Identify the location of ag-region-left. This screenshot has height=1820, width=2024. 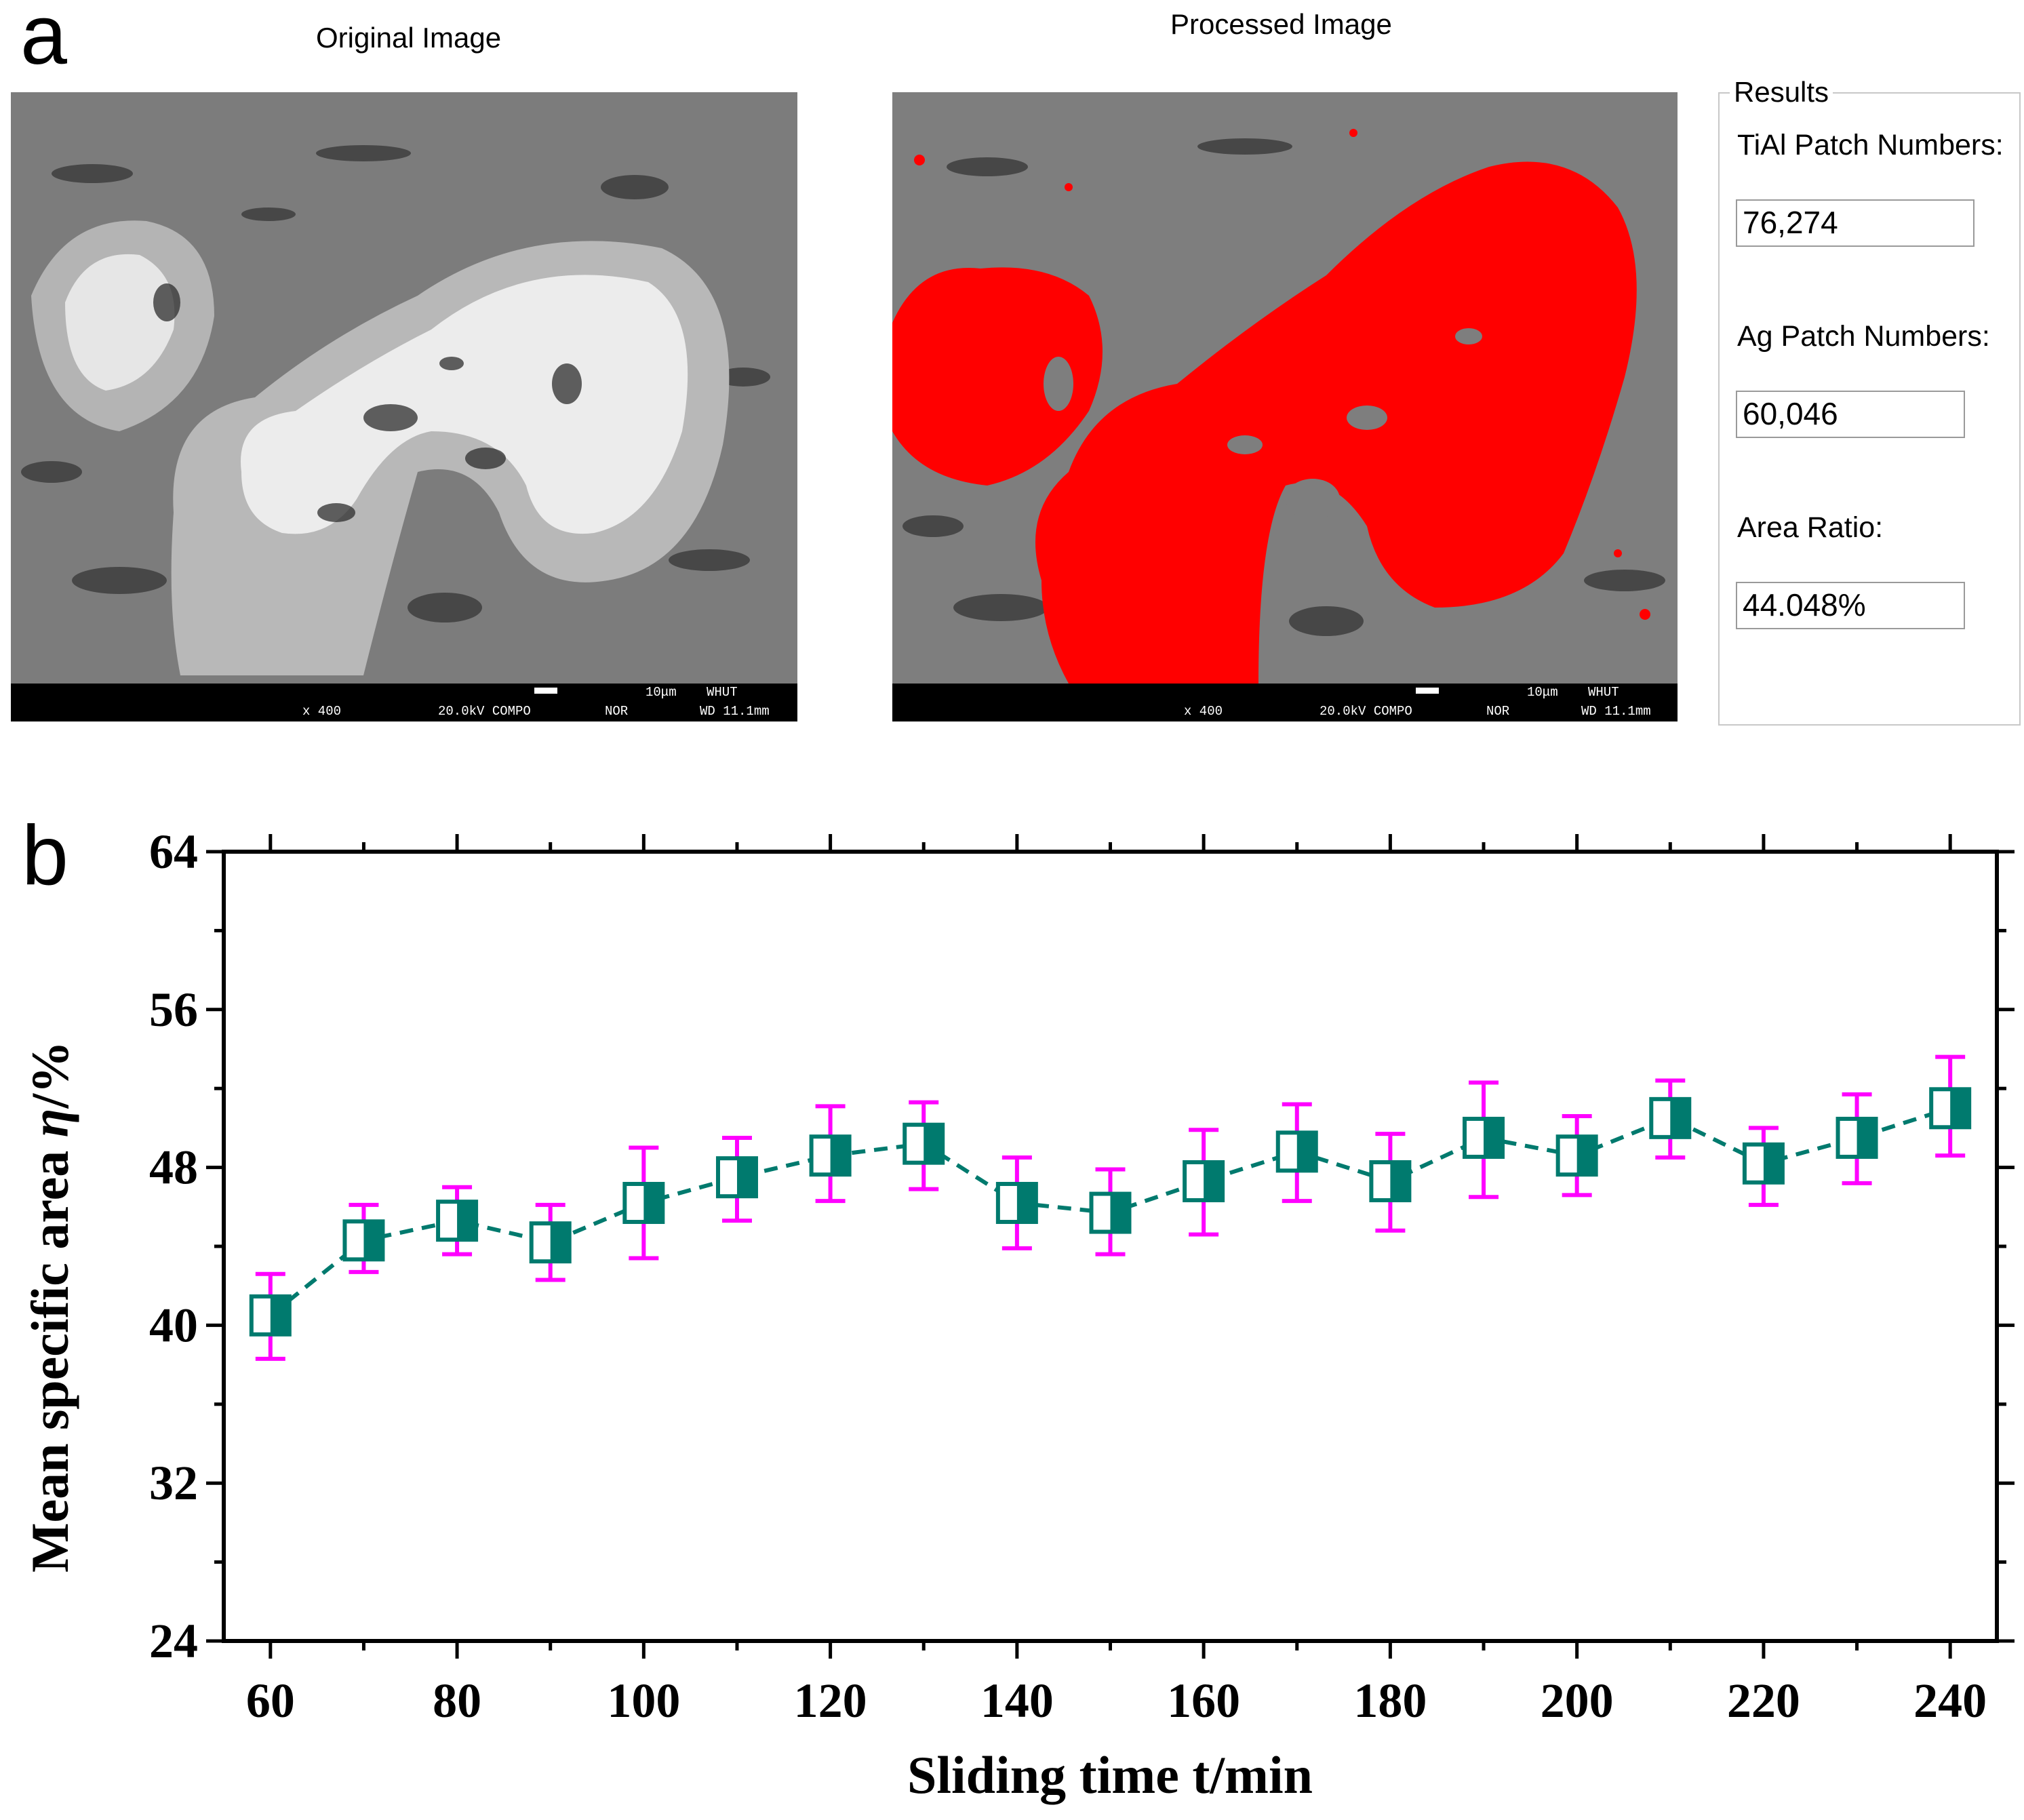
(998, 376).